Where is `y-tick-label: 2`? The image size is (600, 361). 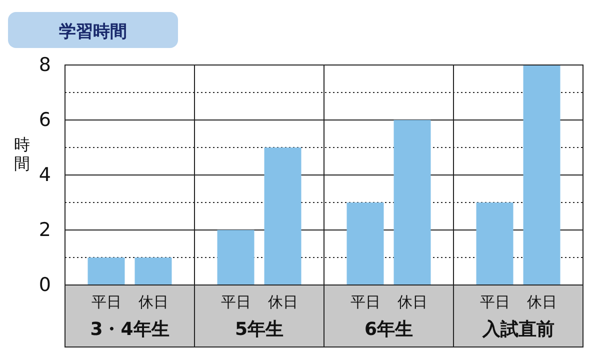
y-tick-label: 2 is located at coordinates (44, 230).